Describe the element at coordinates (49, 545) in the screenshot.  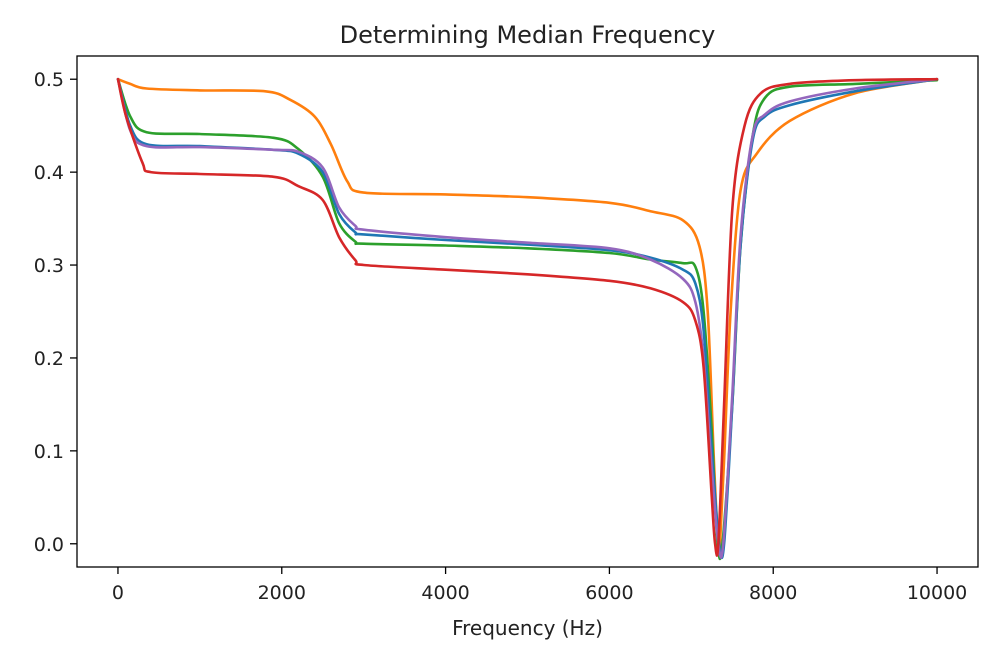
I see `y-tick-label: 0.0` at that location.